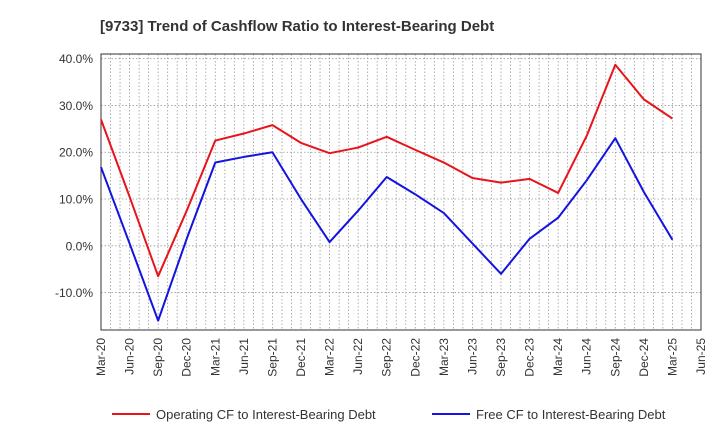  Describe the element at coordinates (444, 357) in the screenshot. I see `x-tick-label: Mar-23` at that location.